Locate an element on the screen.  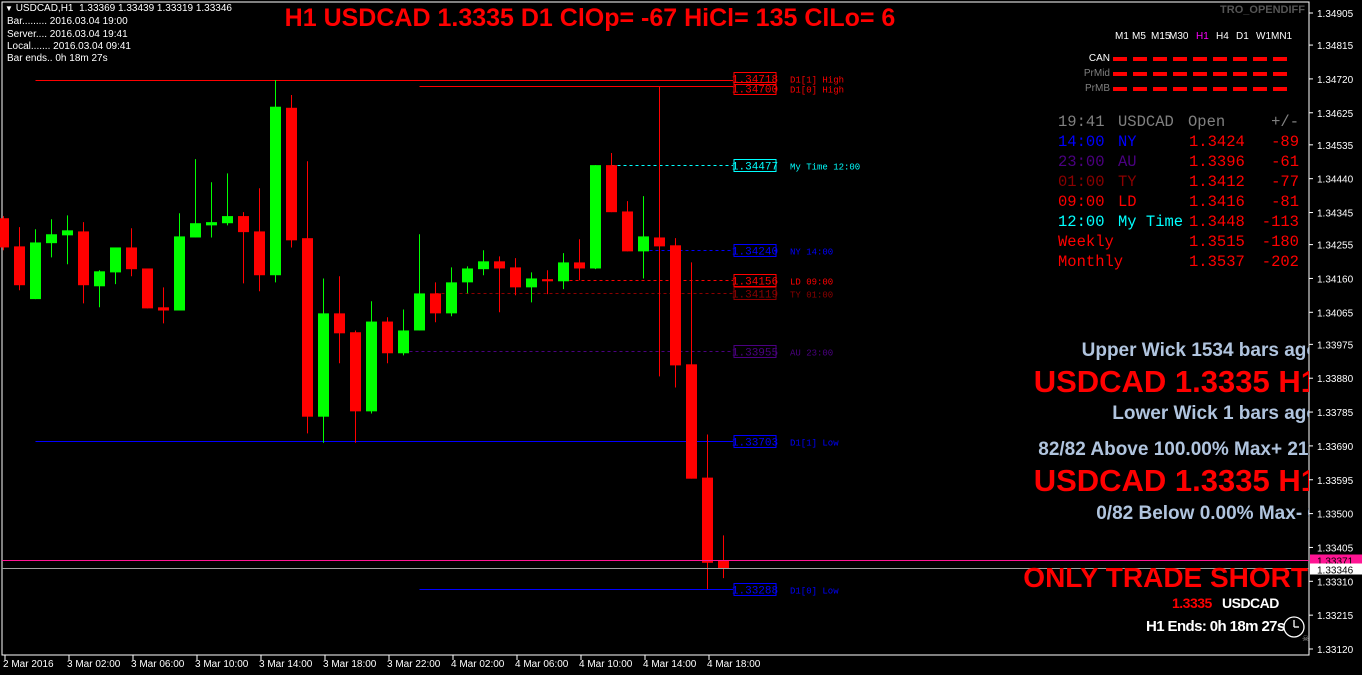
bid-price-marker is located at coordinates (1336, 569).